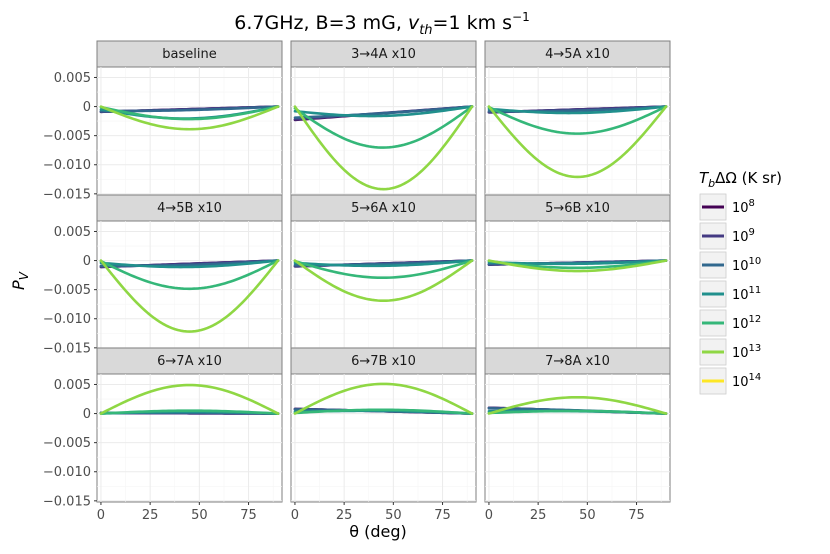  Describe the element at coordinates (730, 294) in the screenshot. I see `legend-entry: 1011` at that location.